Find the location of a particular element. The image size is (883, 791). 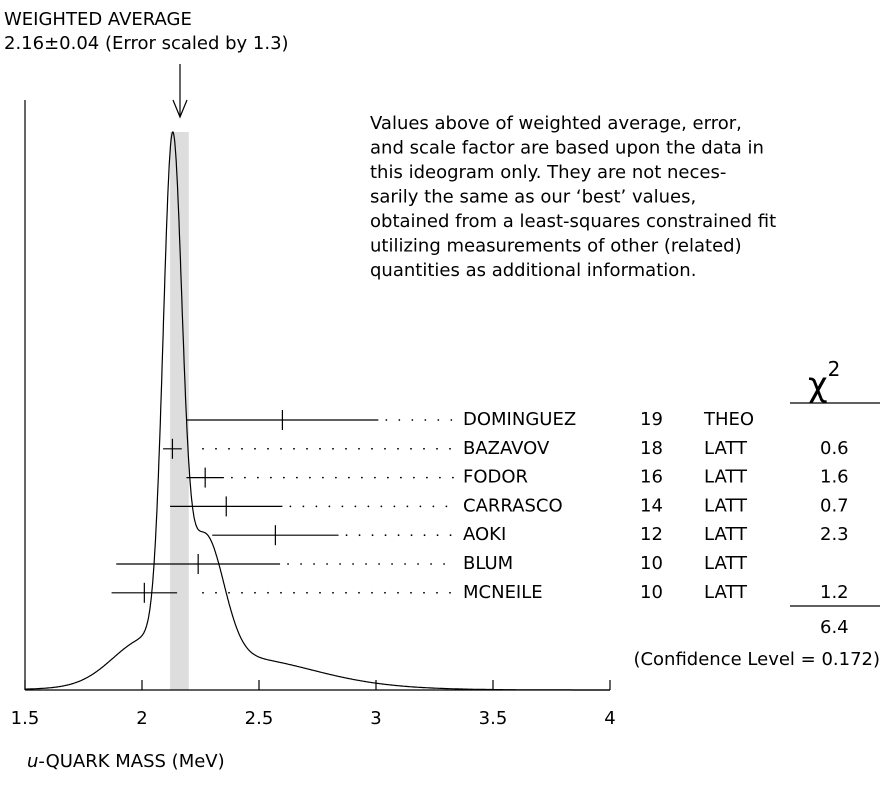

chi2: 0.7 is located at coordinates (834, 505).